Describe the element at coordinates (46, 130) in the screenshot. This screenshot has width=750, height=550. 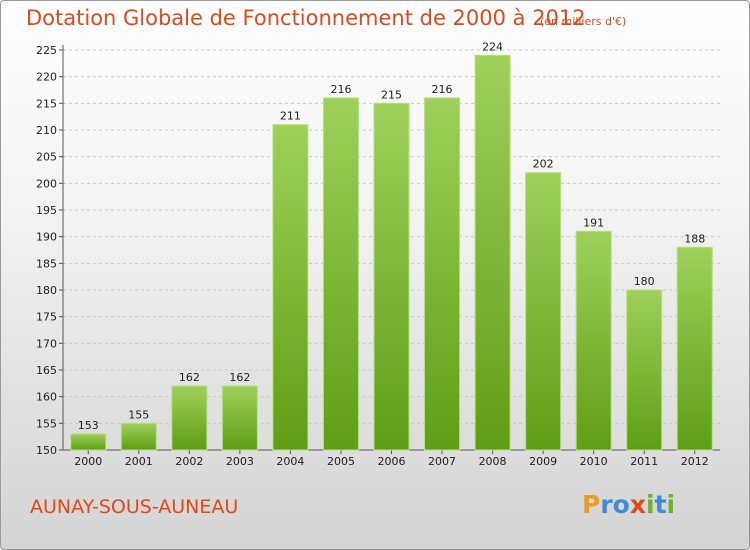
I see `y-tick-label: 210` at that location.